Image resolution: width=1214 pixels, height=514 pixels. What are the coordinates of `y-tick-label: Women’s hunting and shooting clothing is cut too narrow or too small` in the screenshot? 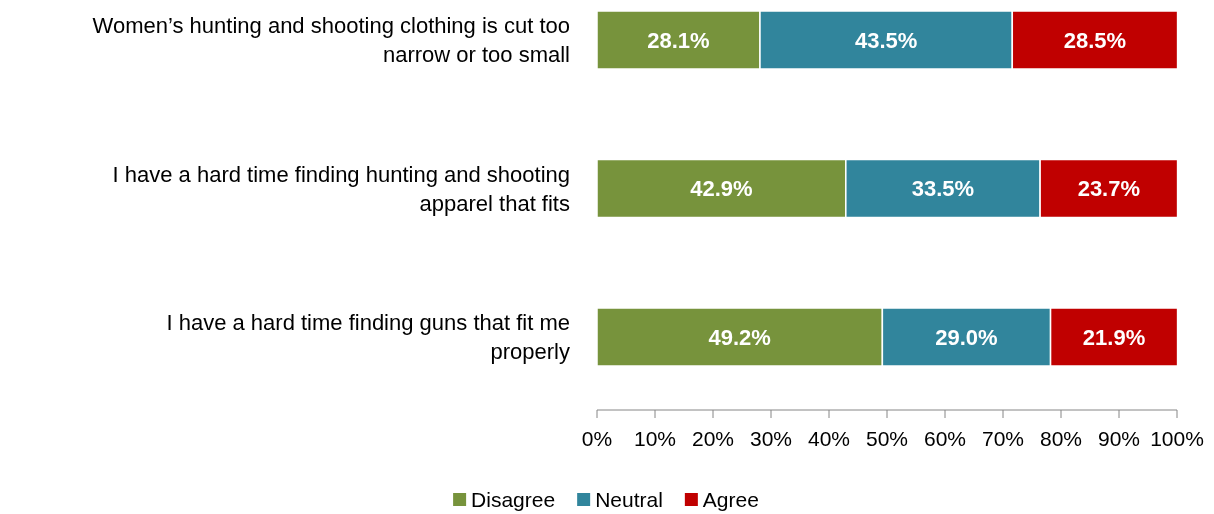 It's located at (331, 40).